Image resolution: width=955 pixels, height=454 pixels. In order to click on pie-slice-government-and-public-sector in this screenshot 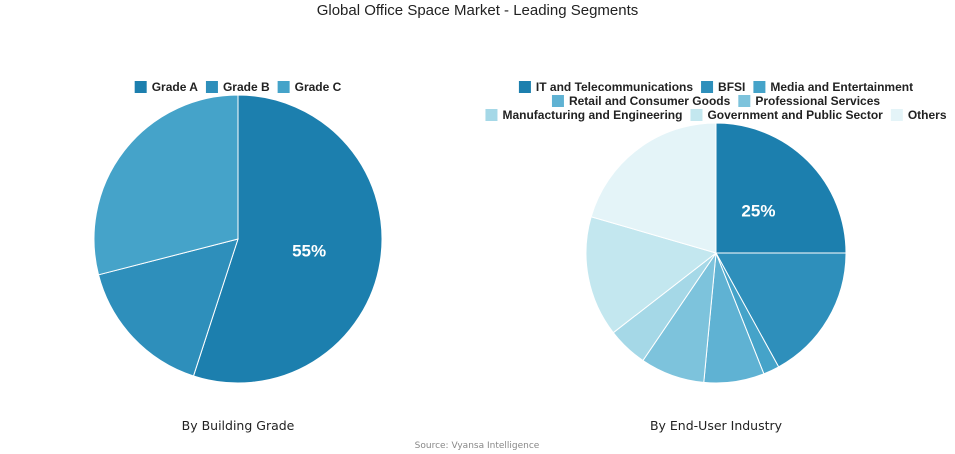, I will do `click(651, 275)`.